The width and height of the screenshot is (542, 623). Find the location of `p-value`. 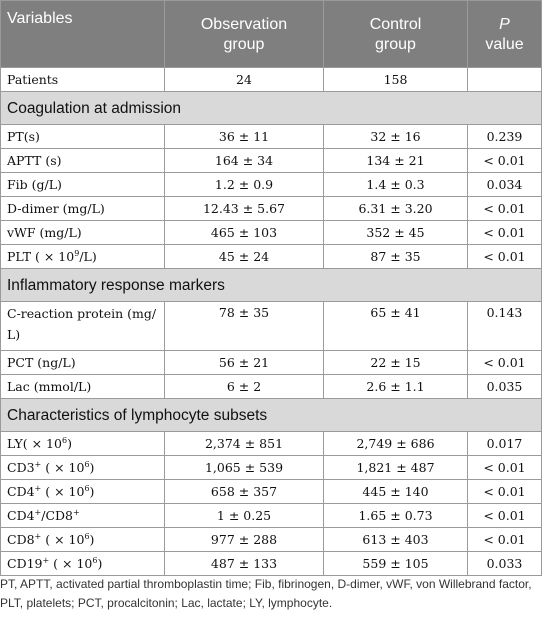

p-value is located at coordinates (504, 79).